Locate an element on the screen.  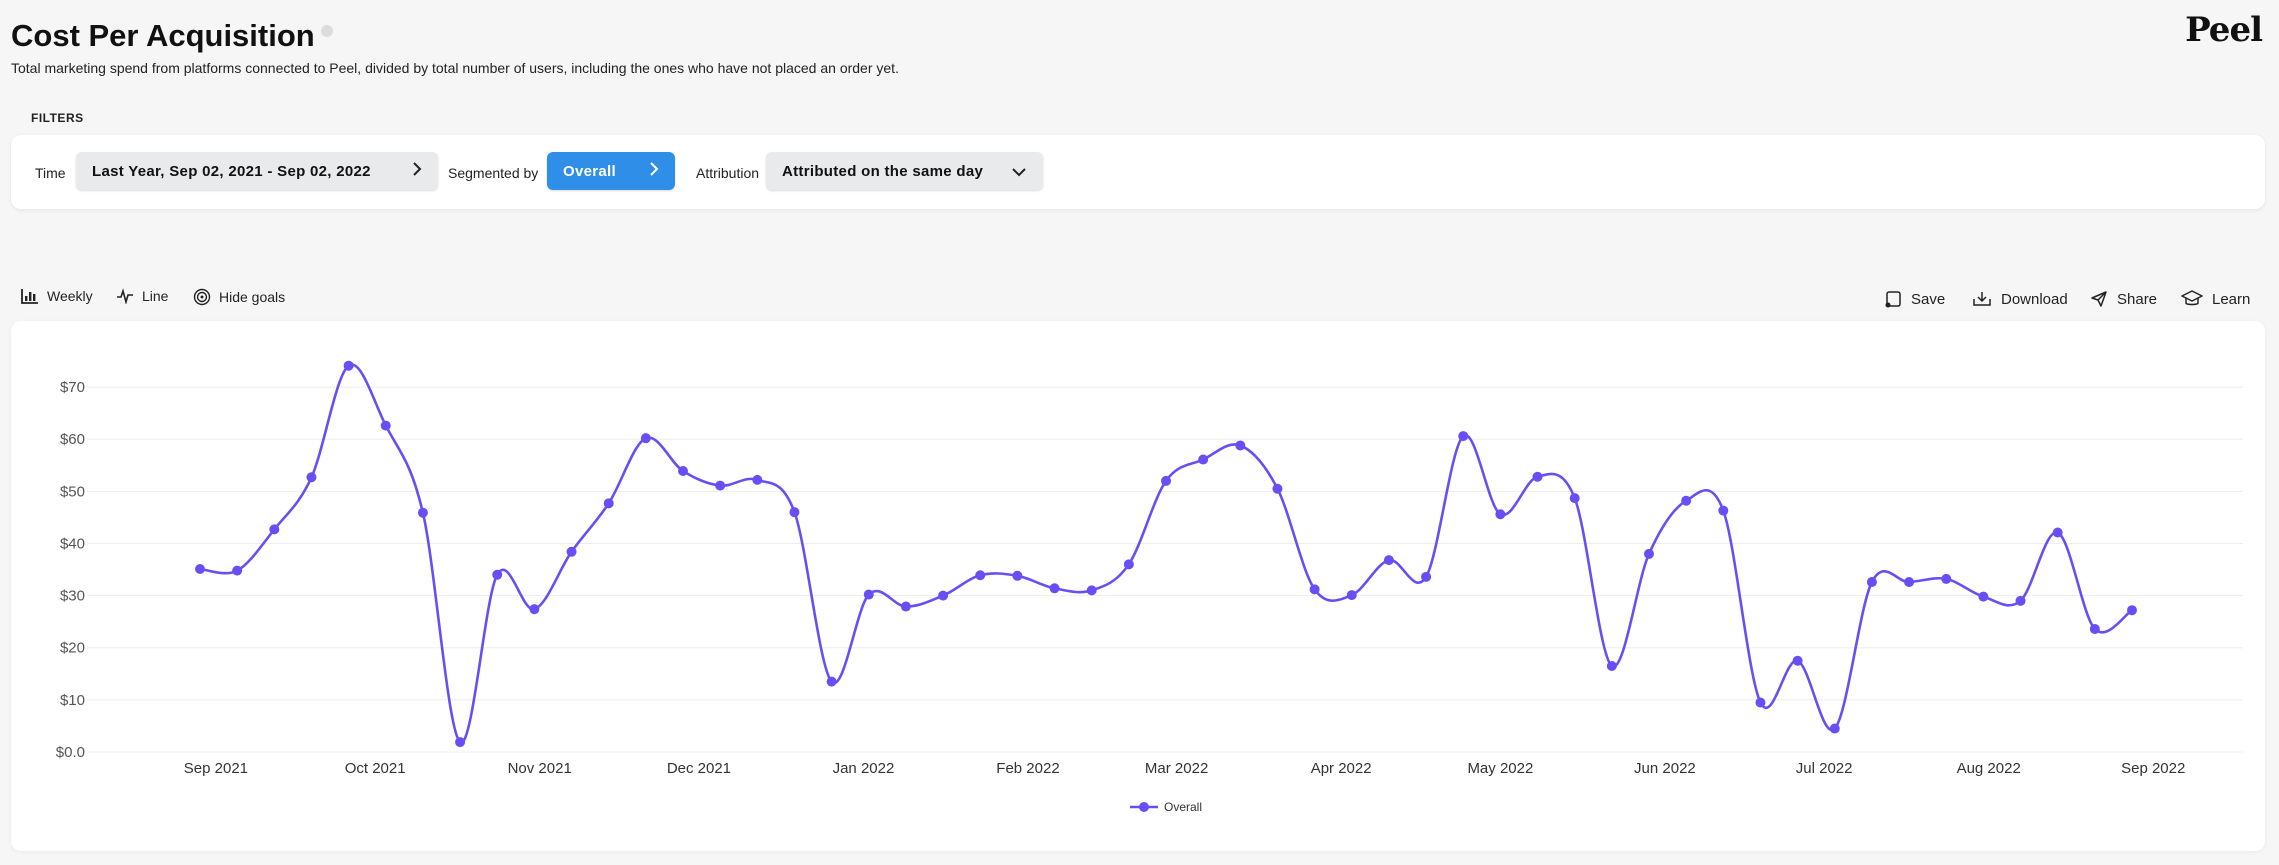
x-tick-label: Feb 2022 is located at coordinates (1027, 768).